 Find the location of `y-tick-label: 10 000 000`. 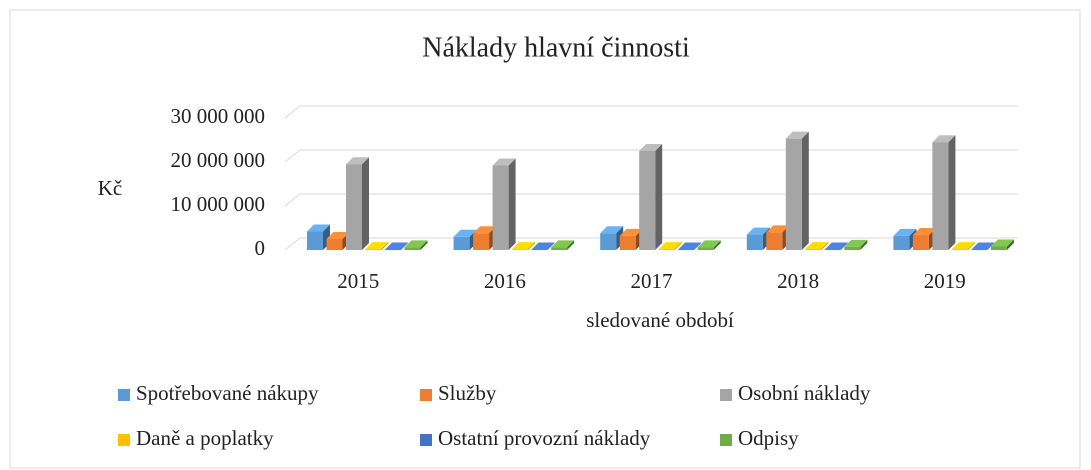

y-tick-label: 10 000 000 is located at coordinates (218, 204).